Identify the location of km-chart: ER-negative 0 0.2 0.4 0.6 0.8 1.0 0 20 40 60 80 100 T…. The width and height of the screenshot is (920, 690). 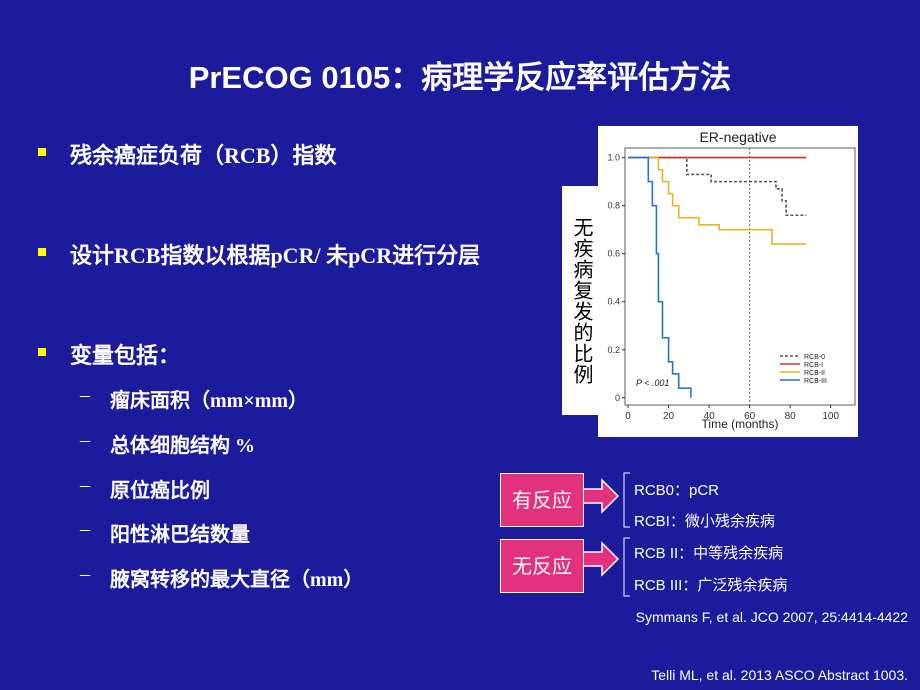
(728, 281).